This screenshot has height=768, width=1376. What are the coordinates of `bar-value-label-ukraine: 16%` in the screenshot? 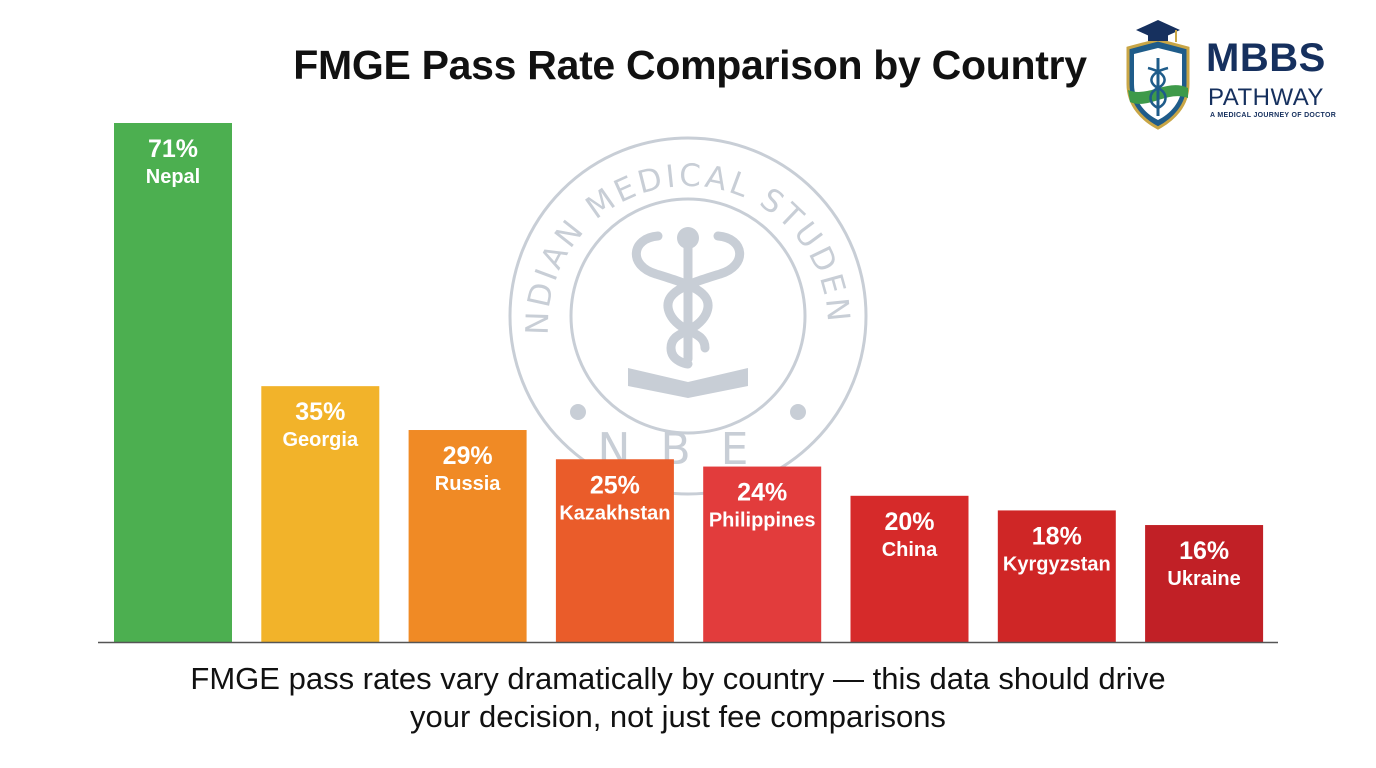 It's located at (1204, 551).